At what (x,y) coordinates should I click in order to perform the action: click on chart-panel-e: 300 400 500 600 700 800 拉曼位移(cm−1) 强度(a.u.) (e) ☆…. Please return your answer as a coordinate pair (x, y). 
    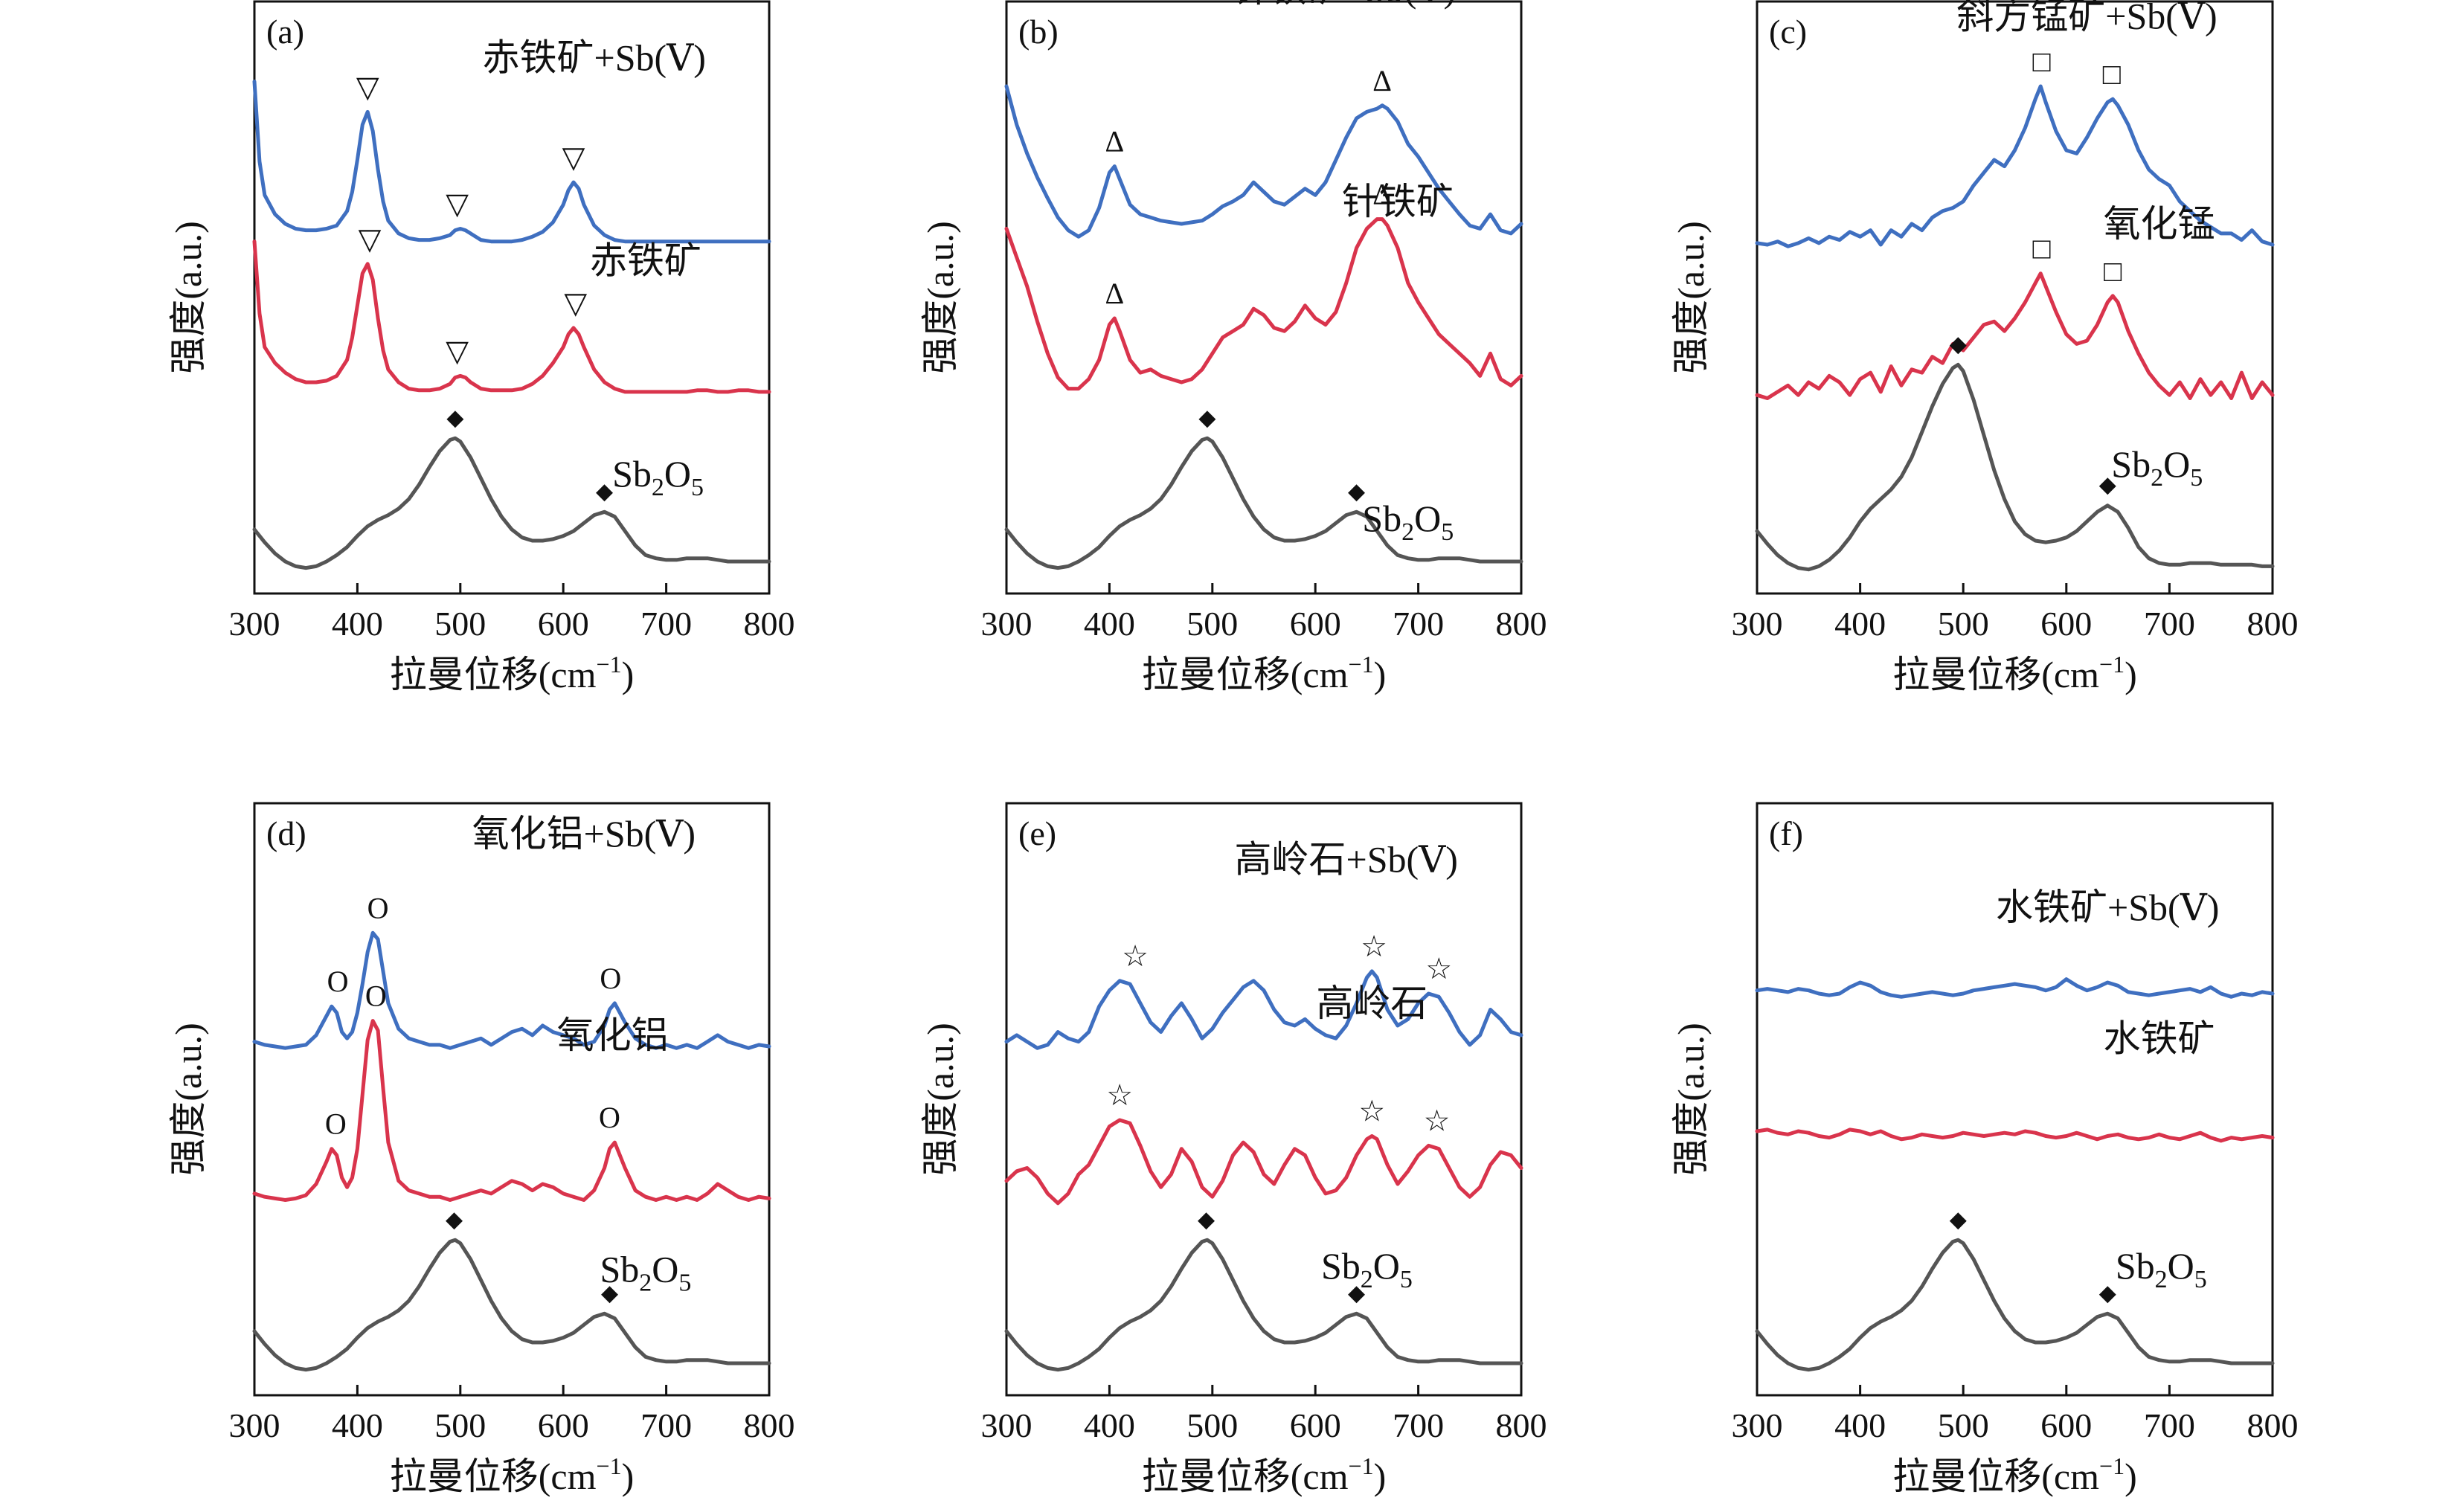
    Looking at the image, I should click on (1233, 1149).